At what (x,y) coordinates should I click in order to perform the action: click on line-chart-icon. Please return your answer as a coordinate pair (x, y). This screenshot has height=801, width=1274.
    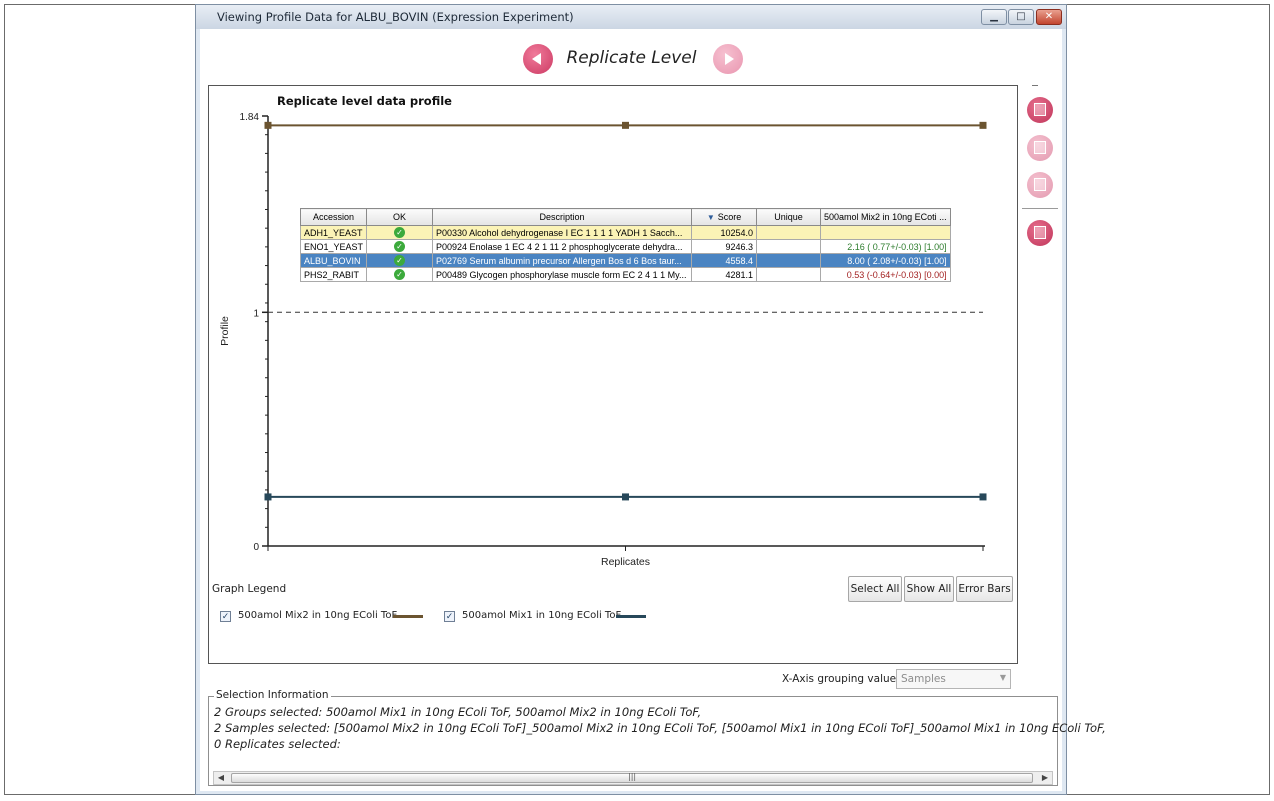
    Looking at the image, I should click on (1040, 110).